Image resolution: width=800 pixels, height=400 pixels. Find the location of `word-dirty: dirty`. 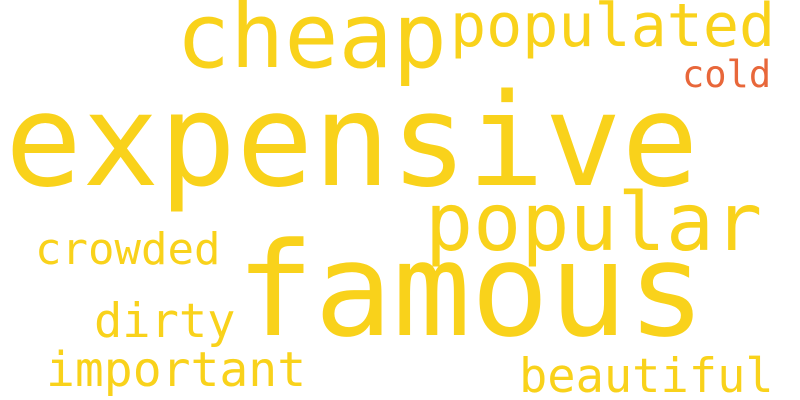

word-dirty: dirty is located at coordinates (165, 321).